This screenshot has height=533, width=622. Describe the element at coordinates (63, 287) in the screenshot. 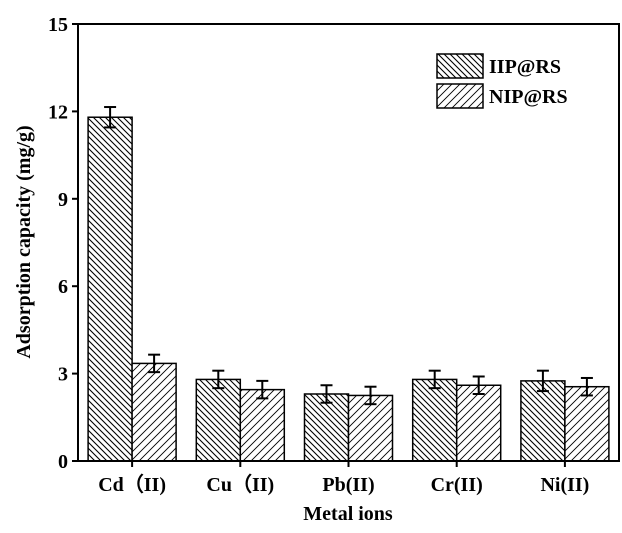

I see `y-tick-label: 6` at that location.